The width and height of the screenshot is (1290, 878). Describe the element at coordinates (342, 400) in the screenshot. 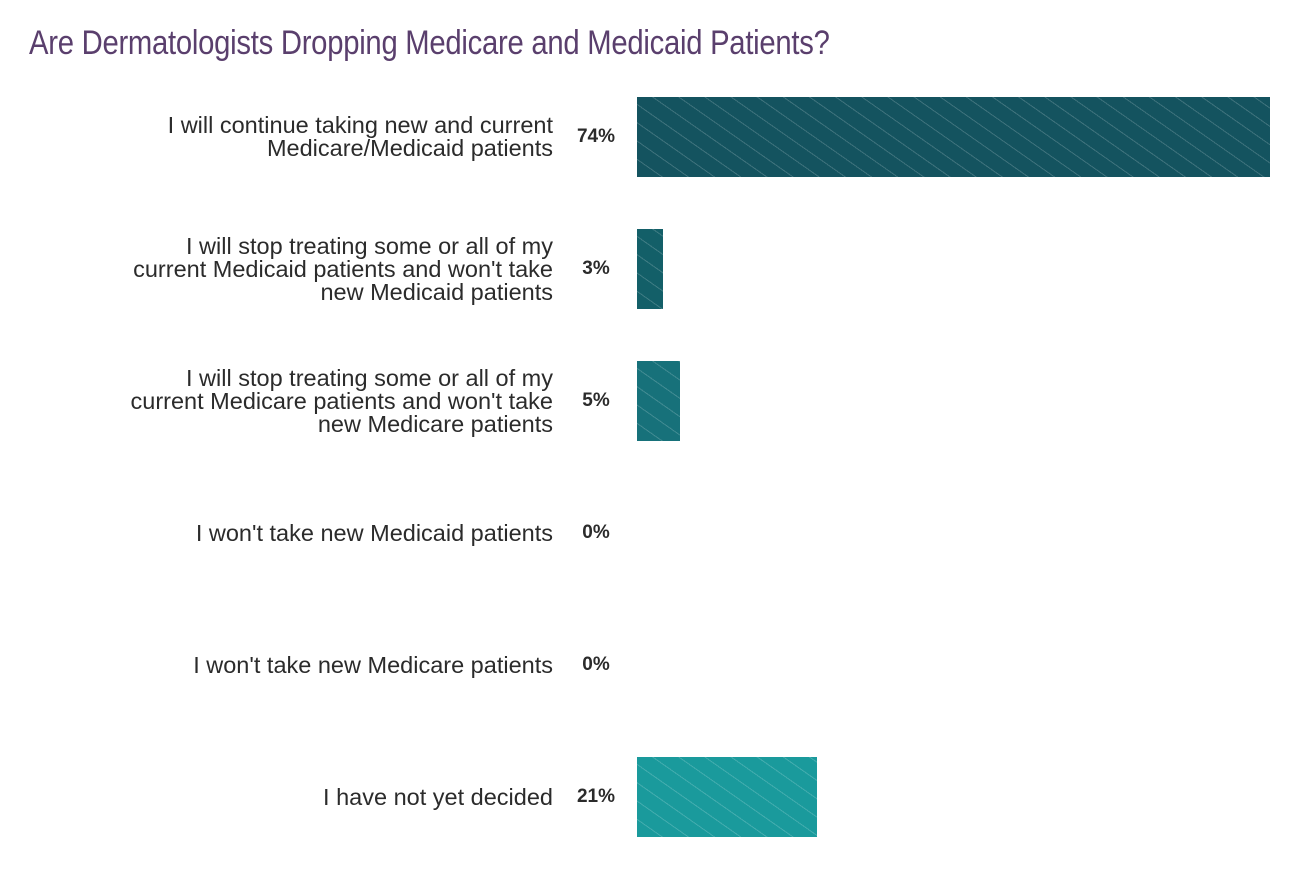

I see `category-label-line: current Medicare patients and won't take` at that location.